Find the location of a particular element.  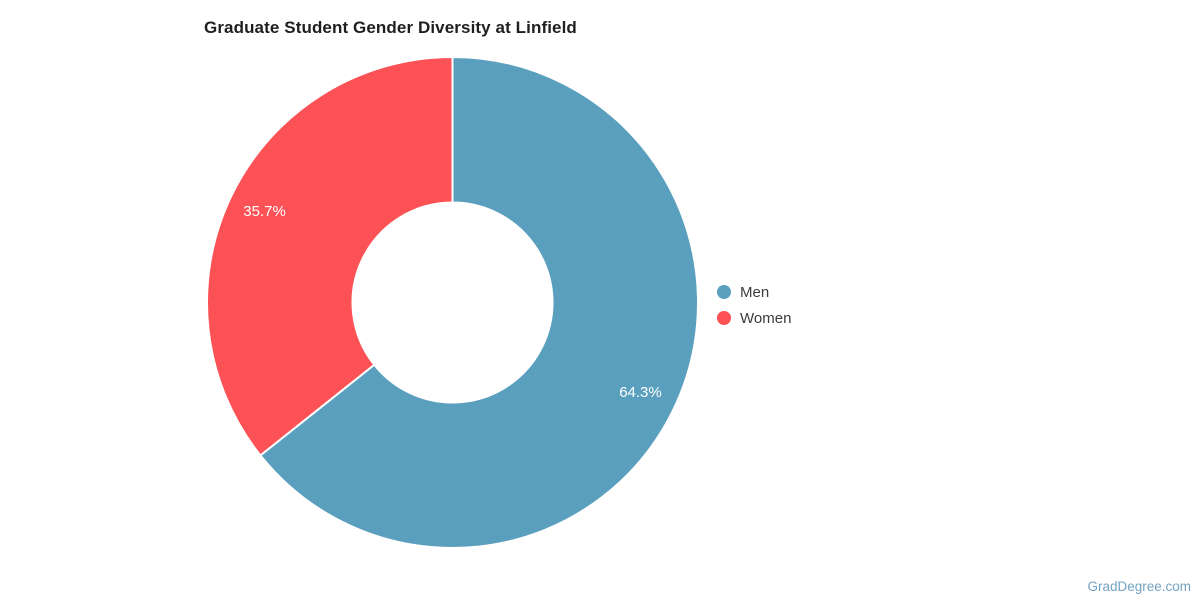

chart-legend: Men Women is located at coordinates (754, 305).